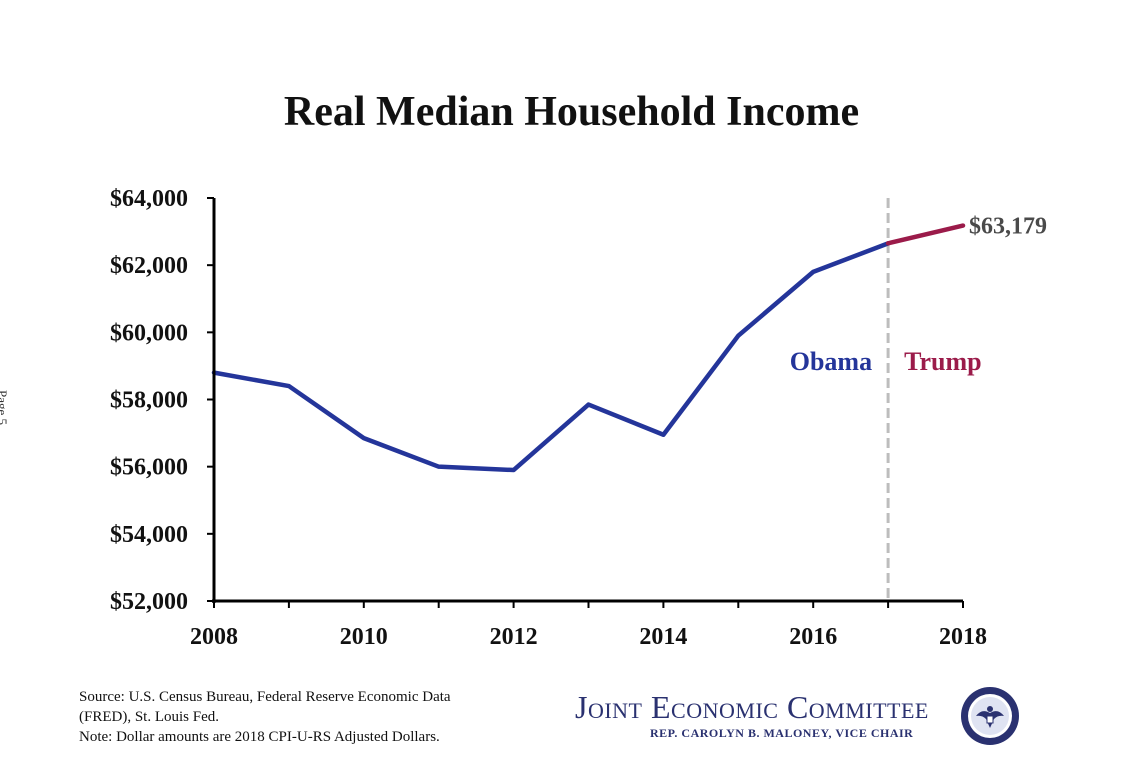  Describe the element at coordinates (752, 707) in the screenshot. I see `logo-title: Joint Economic Committee` at that location.